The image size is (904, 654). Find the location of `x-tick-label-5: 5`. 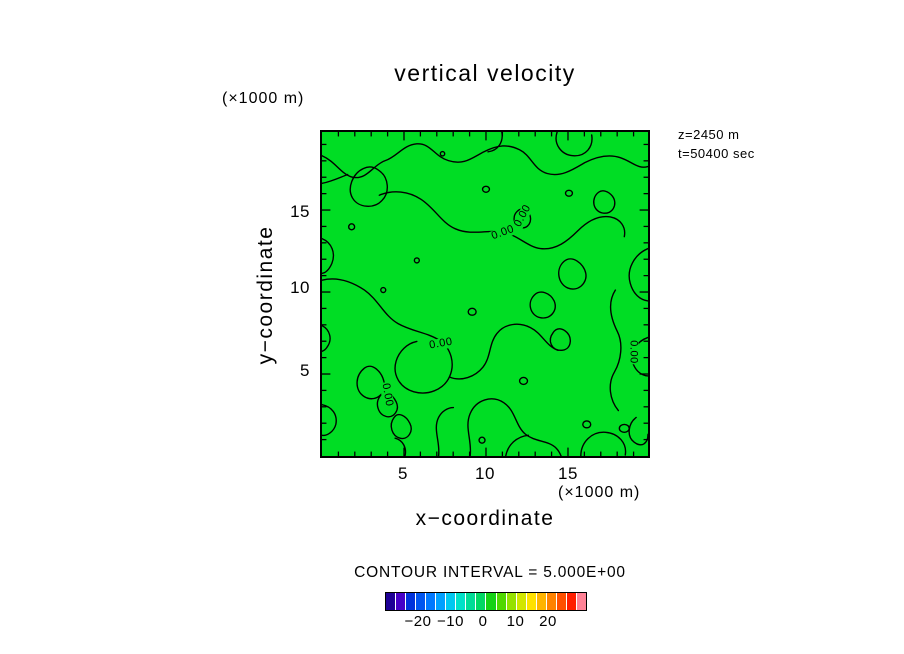

x-tick-label-5: 5 is located at coordinates (403, 473).